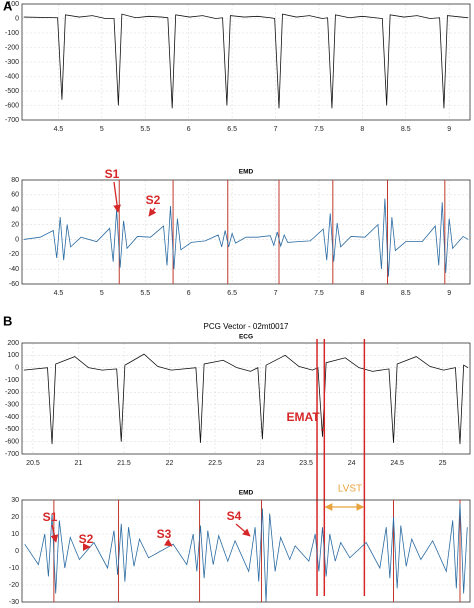  I want to click on chart-subtitle: ECG, so click(246, 337).